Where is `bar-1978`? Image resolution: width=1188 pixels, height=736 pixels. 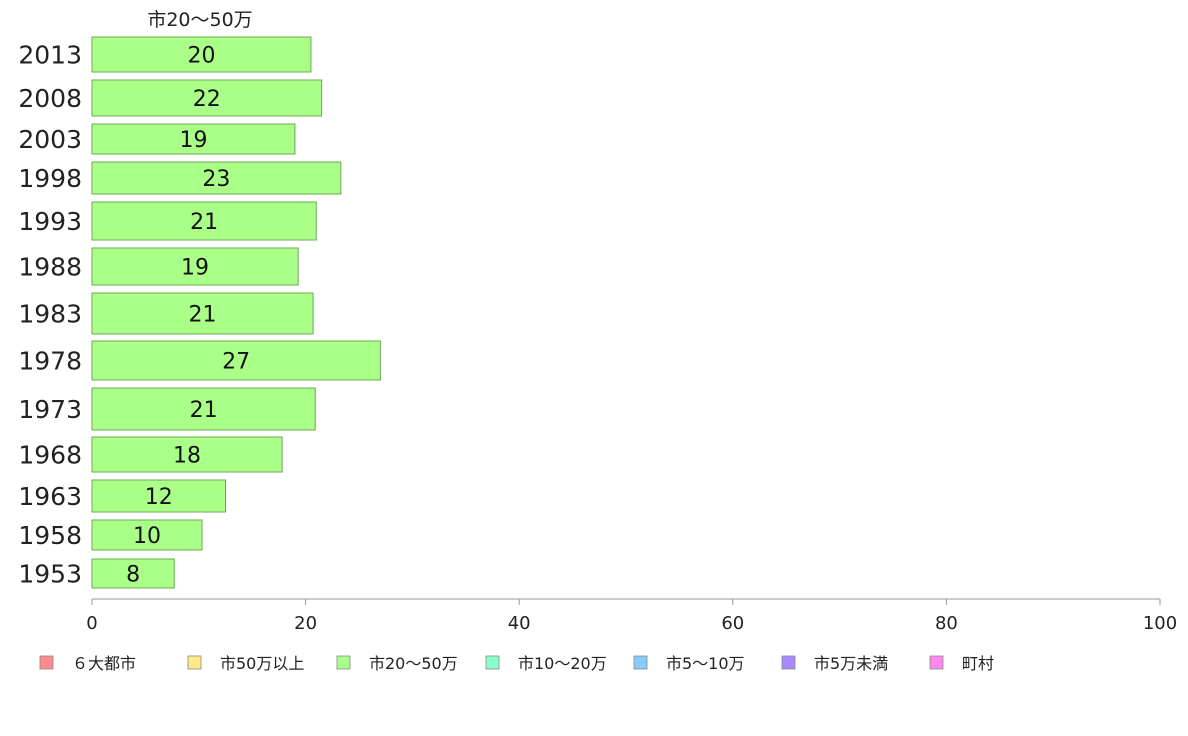 bar-1978 is located at coordinates (236, 360).